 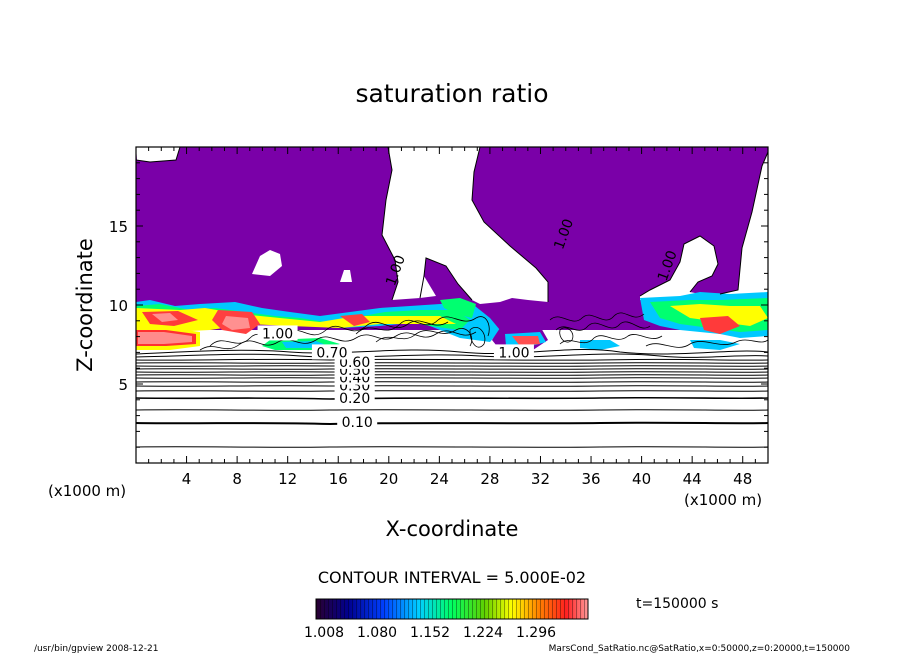 I want to click on y-axis-label: Z-coordinate, so click(x=85, y=305).